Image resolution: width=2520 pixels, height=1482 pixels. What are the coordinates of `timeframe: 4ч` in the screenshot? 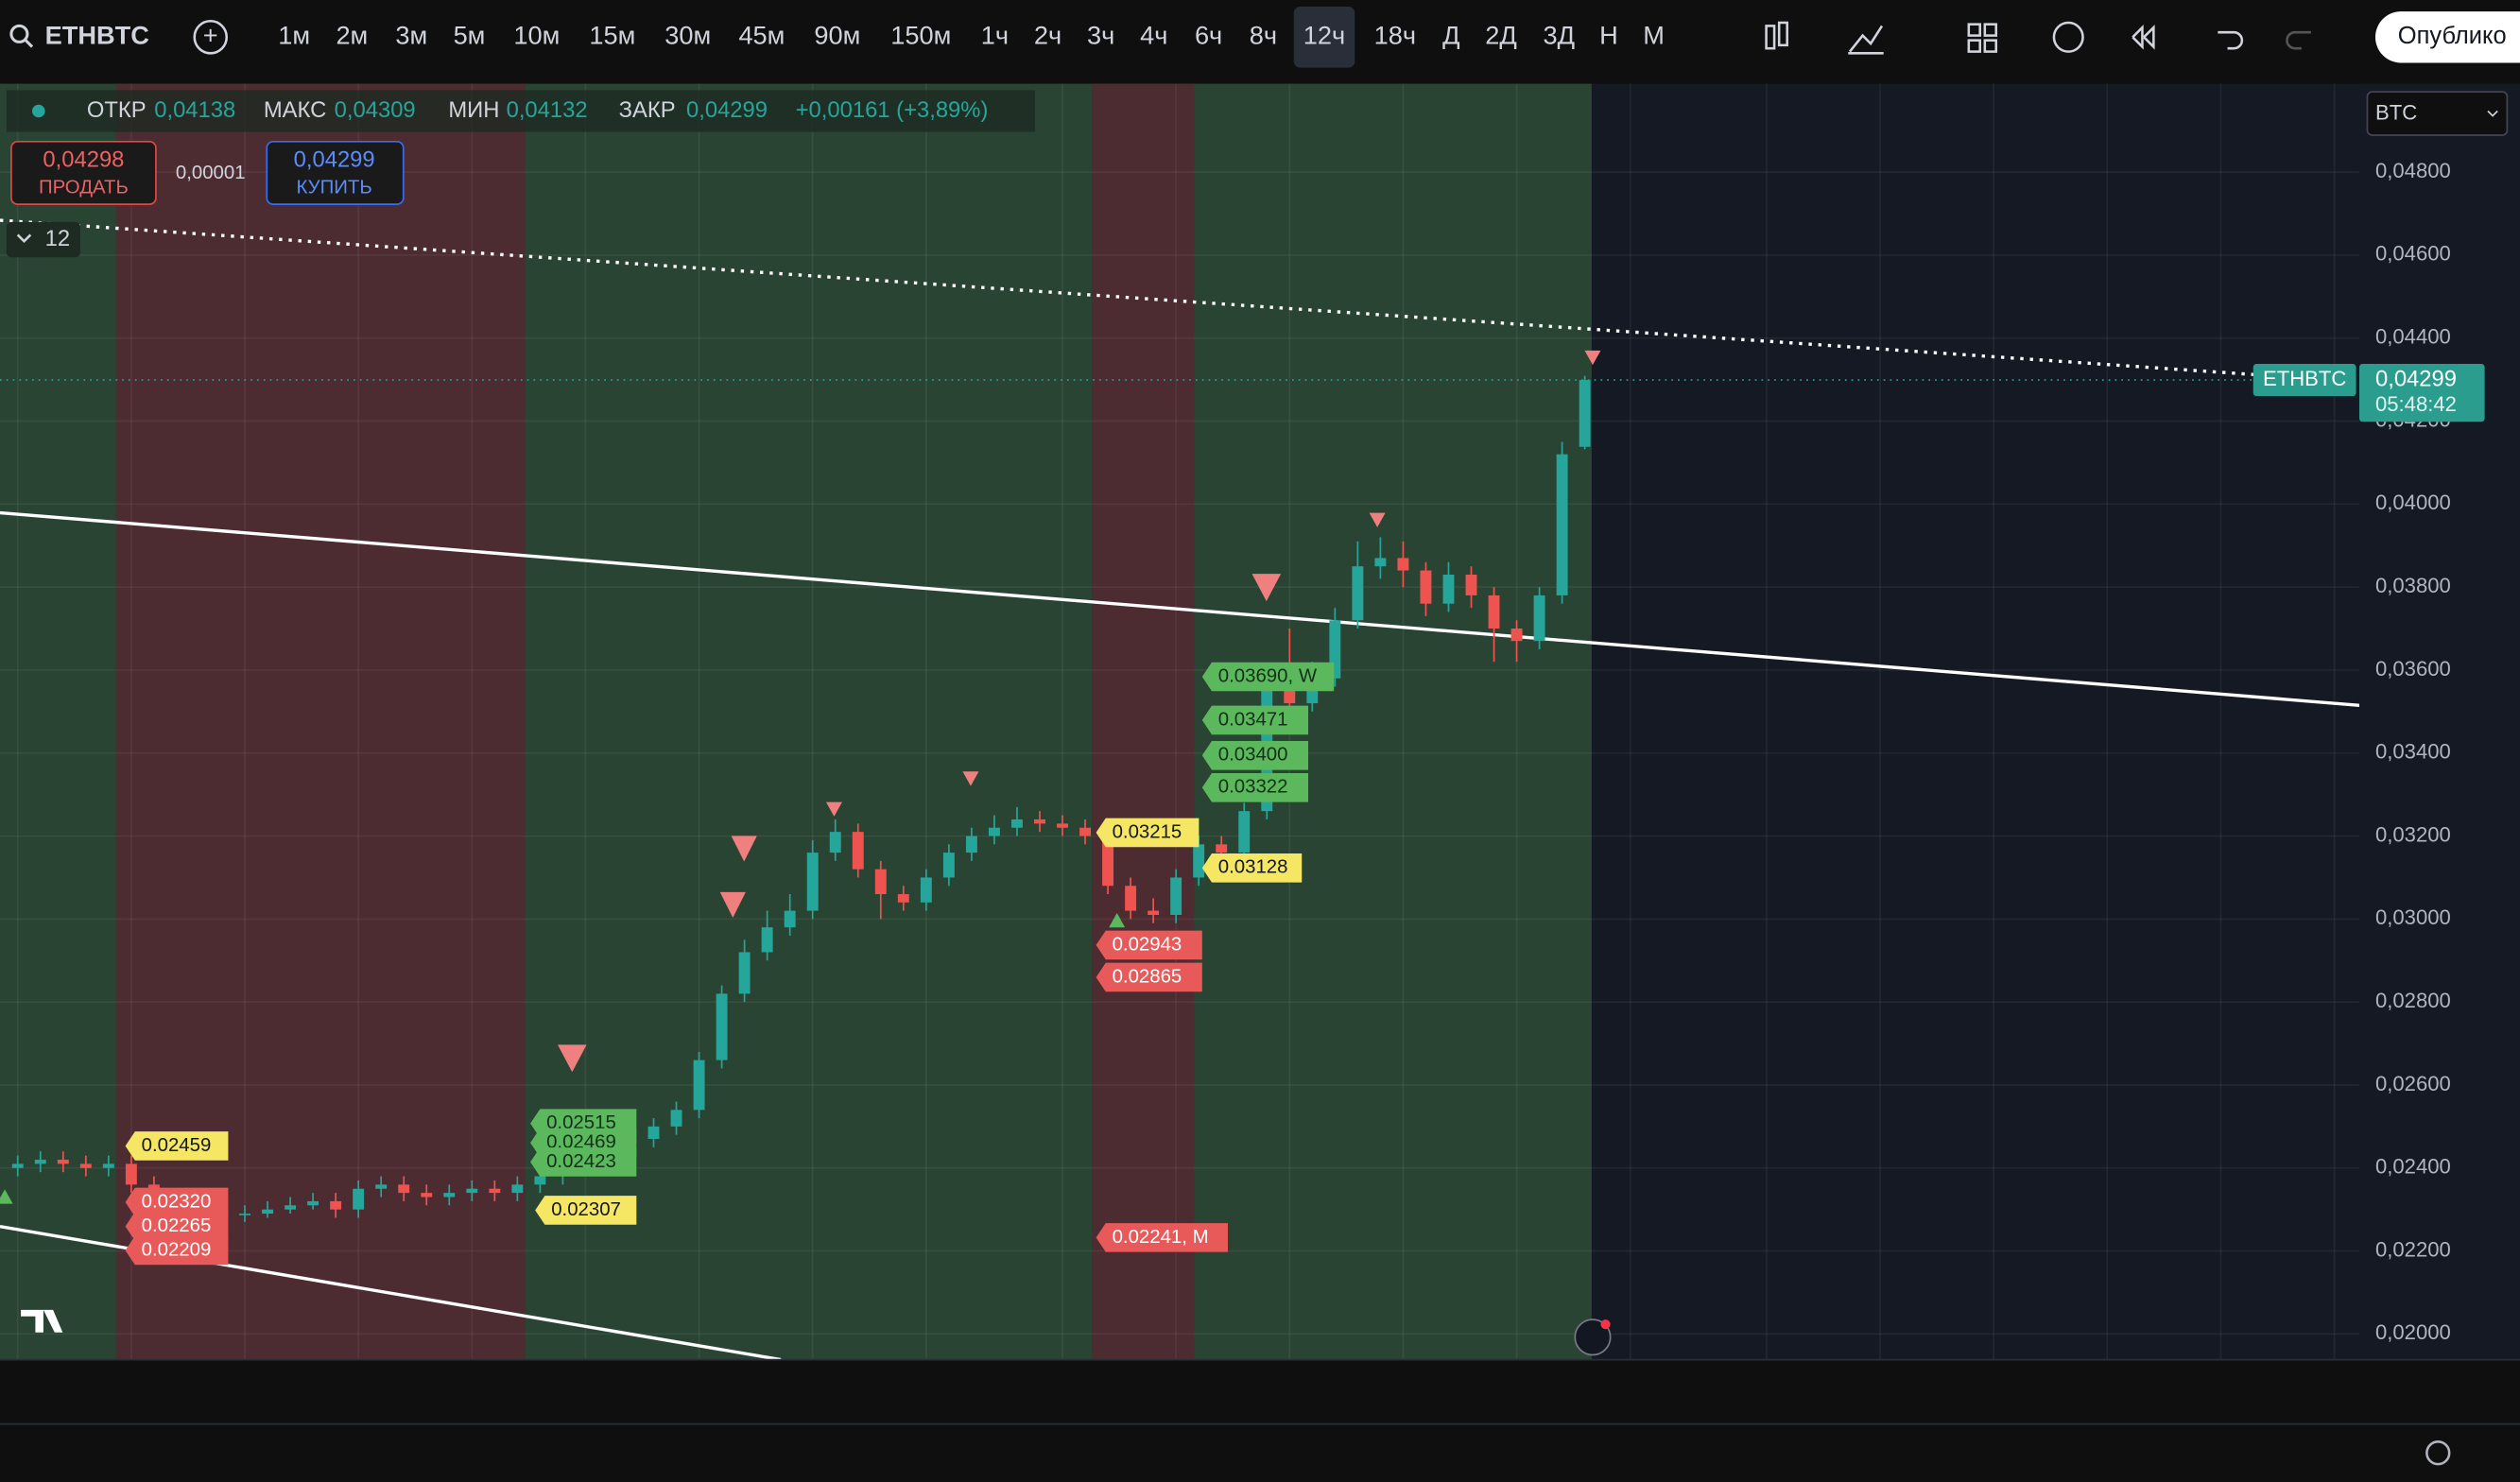 It's located at (1153, 34).